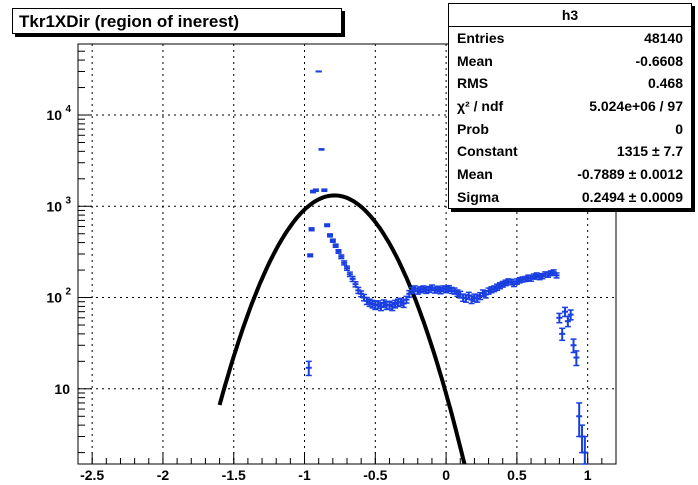 The image size is (698, 485). I want to click on x-tick-label: -1.5, so click(234, 475).